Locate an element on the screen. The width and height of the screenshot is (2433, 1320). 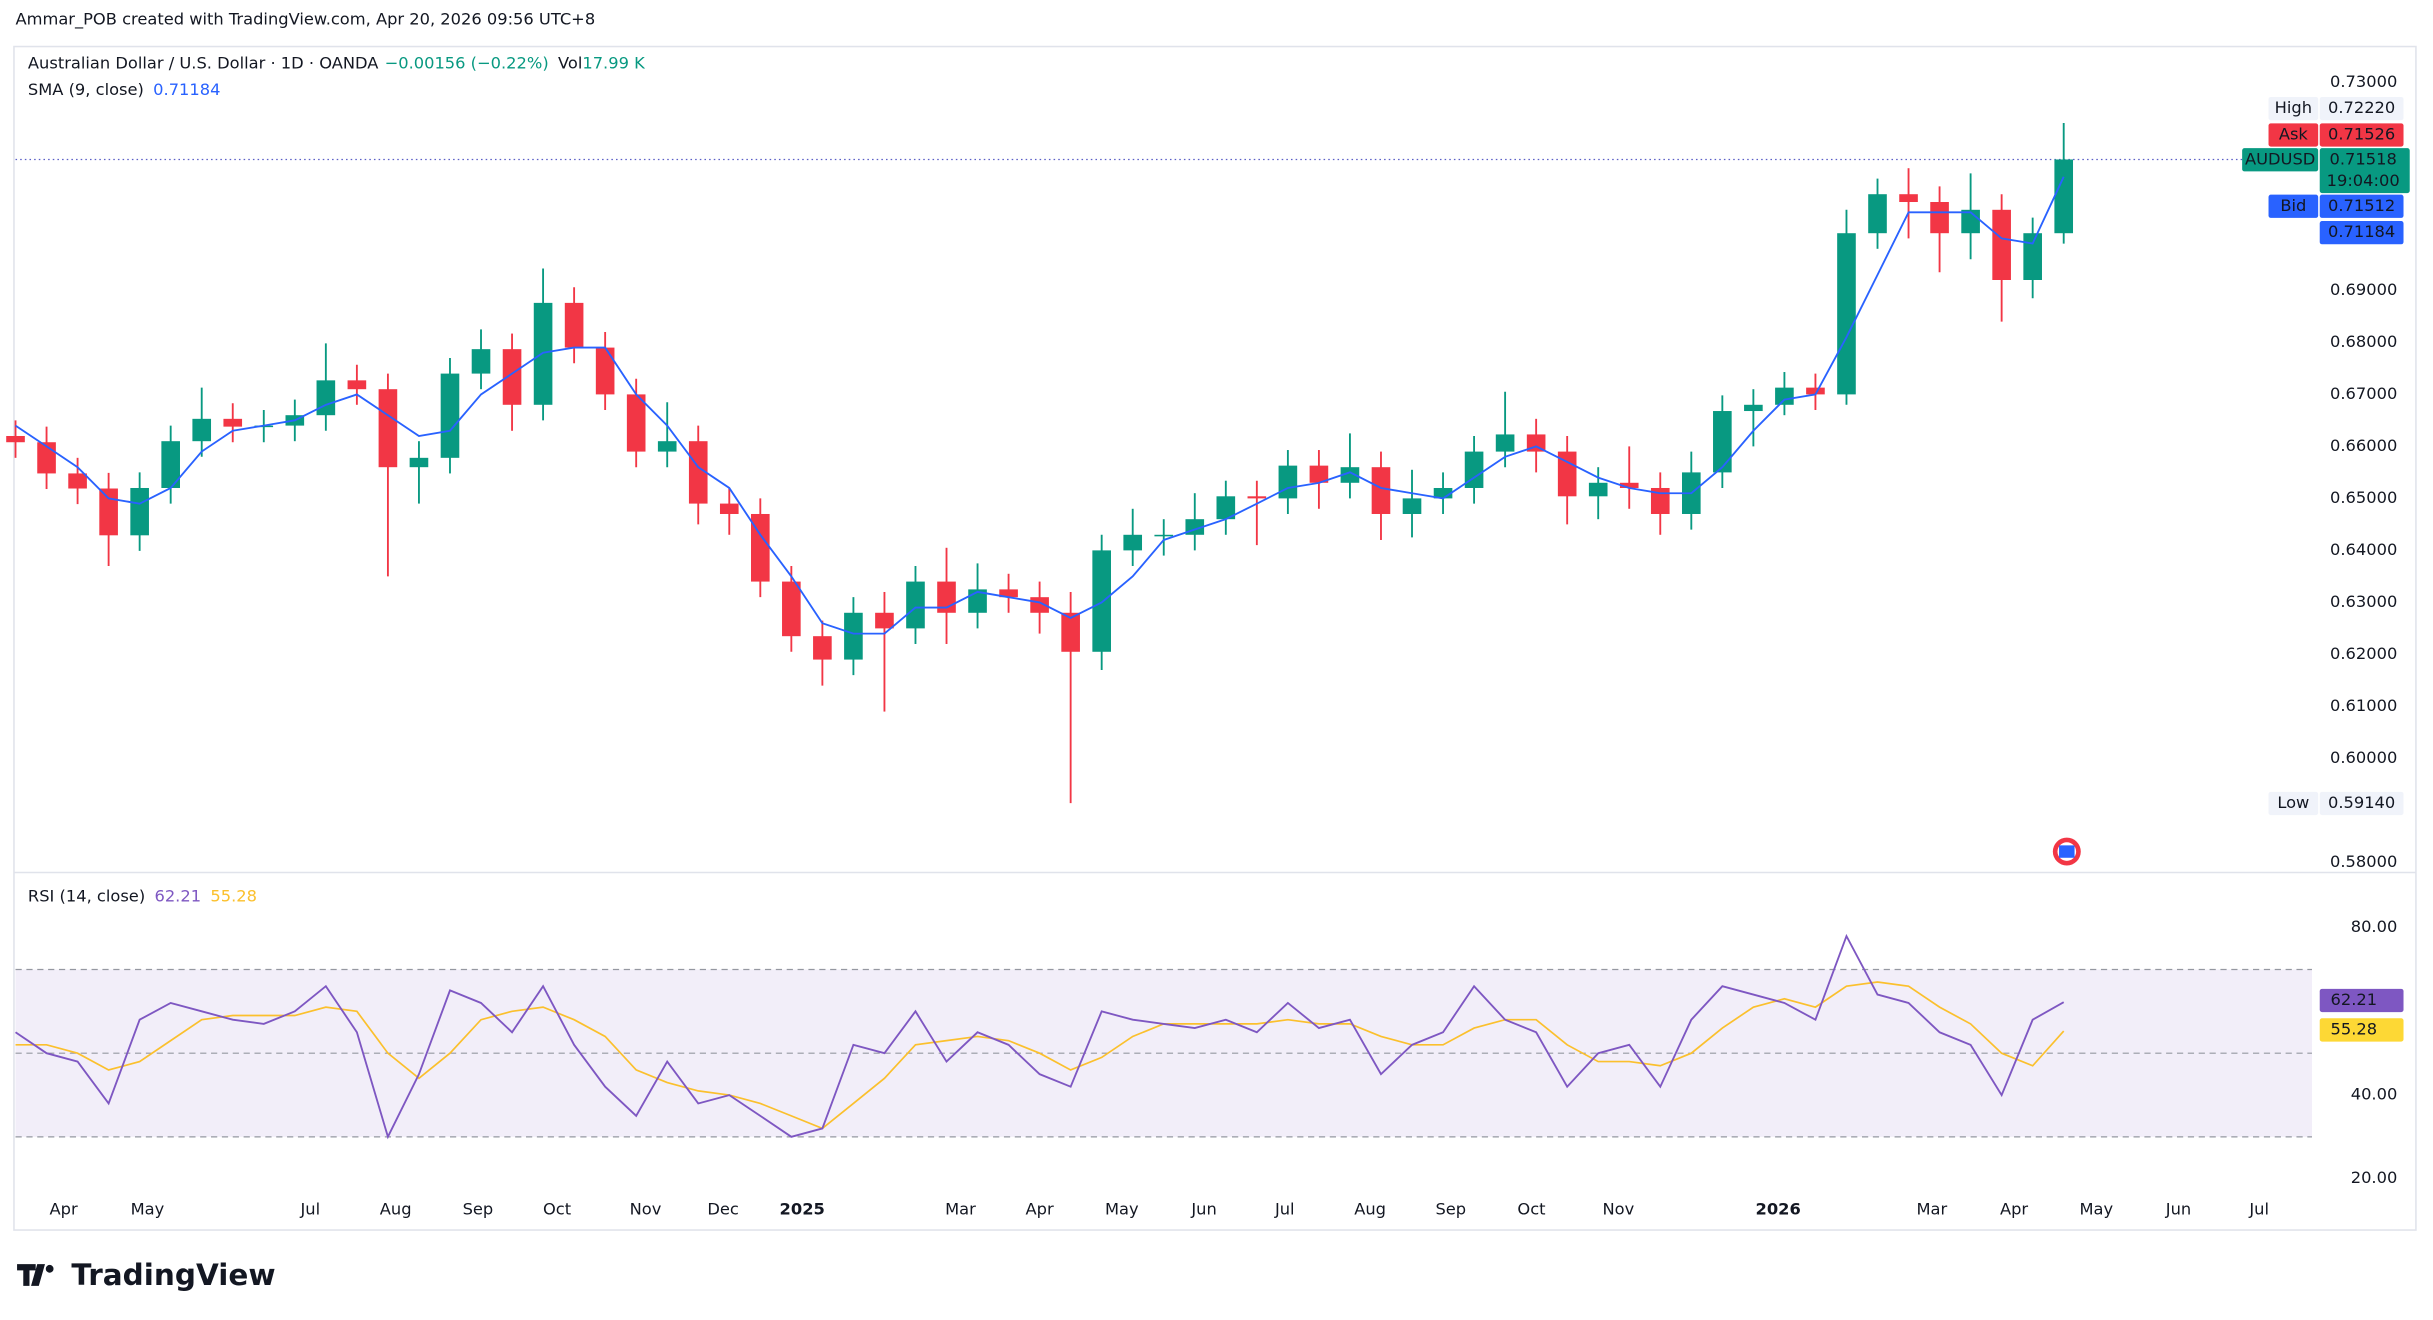
sma-legend: SMA (9, close) 0.71184 is located at coordinates (124, 88).